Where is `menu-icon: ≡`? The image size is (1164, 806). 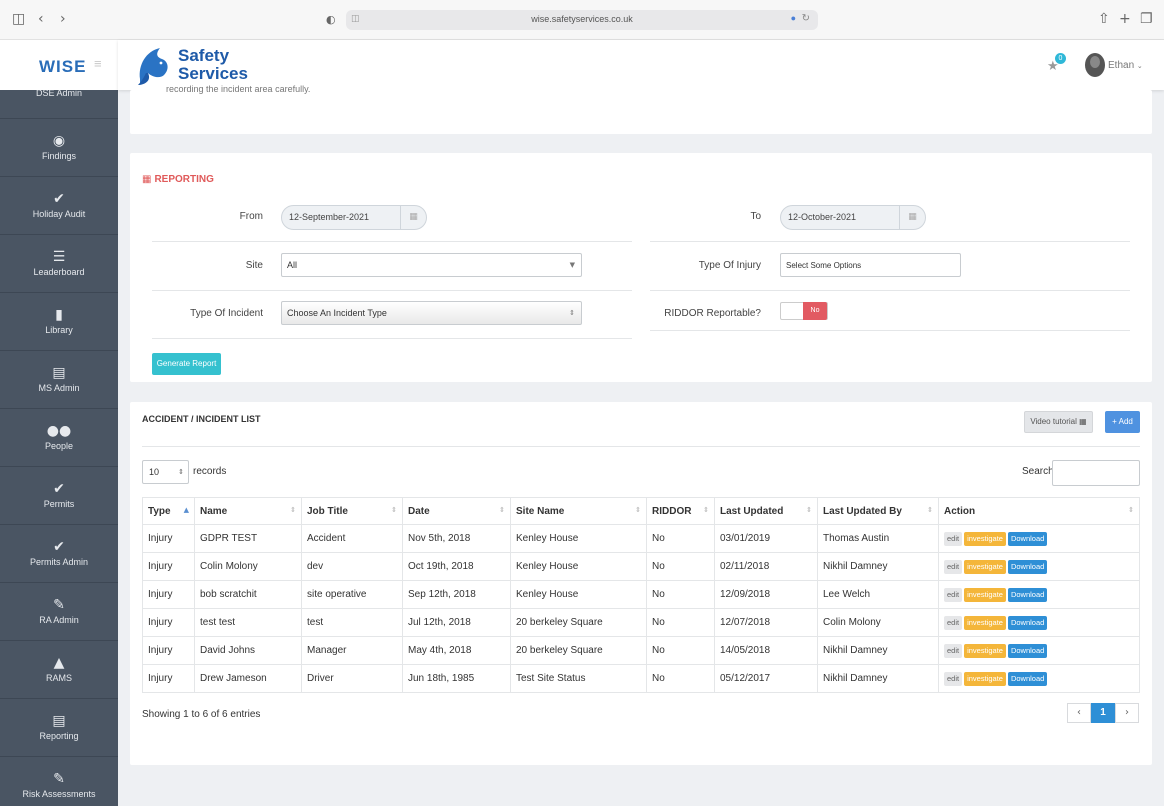 menu-icon: ≡ is located at coordinates (98, 63).